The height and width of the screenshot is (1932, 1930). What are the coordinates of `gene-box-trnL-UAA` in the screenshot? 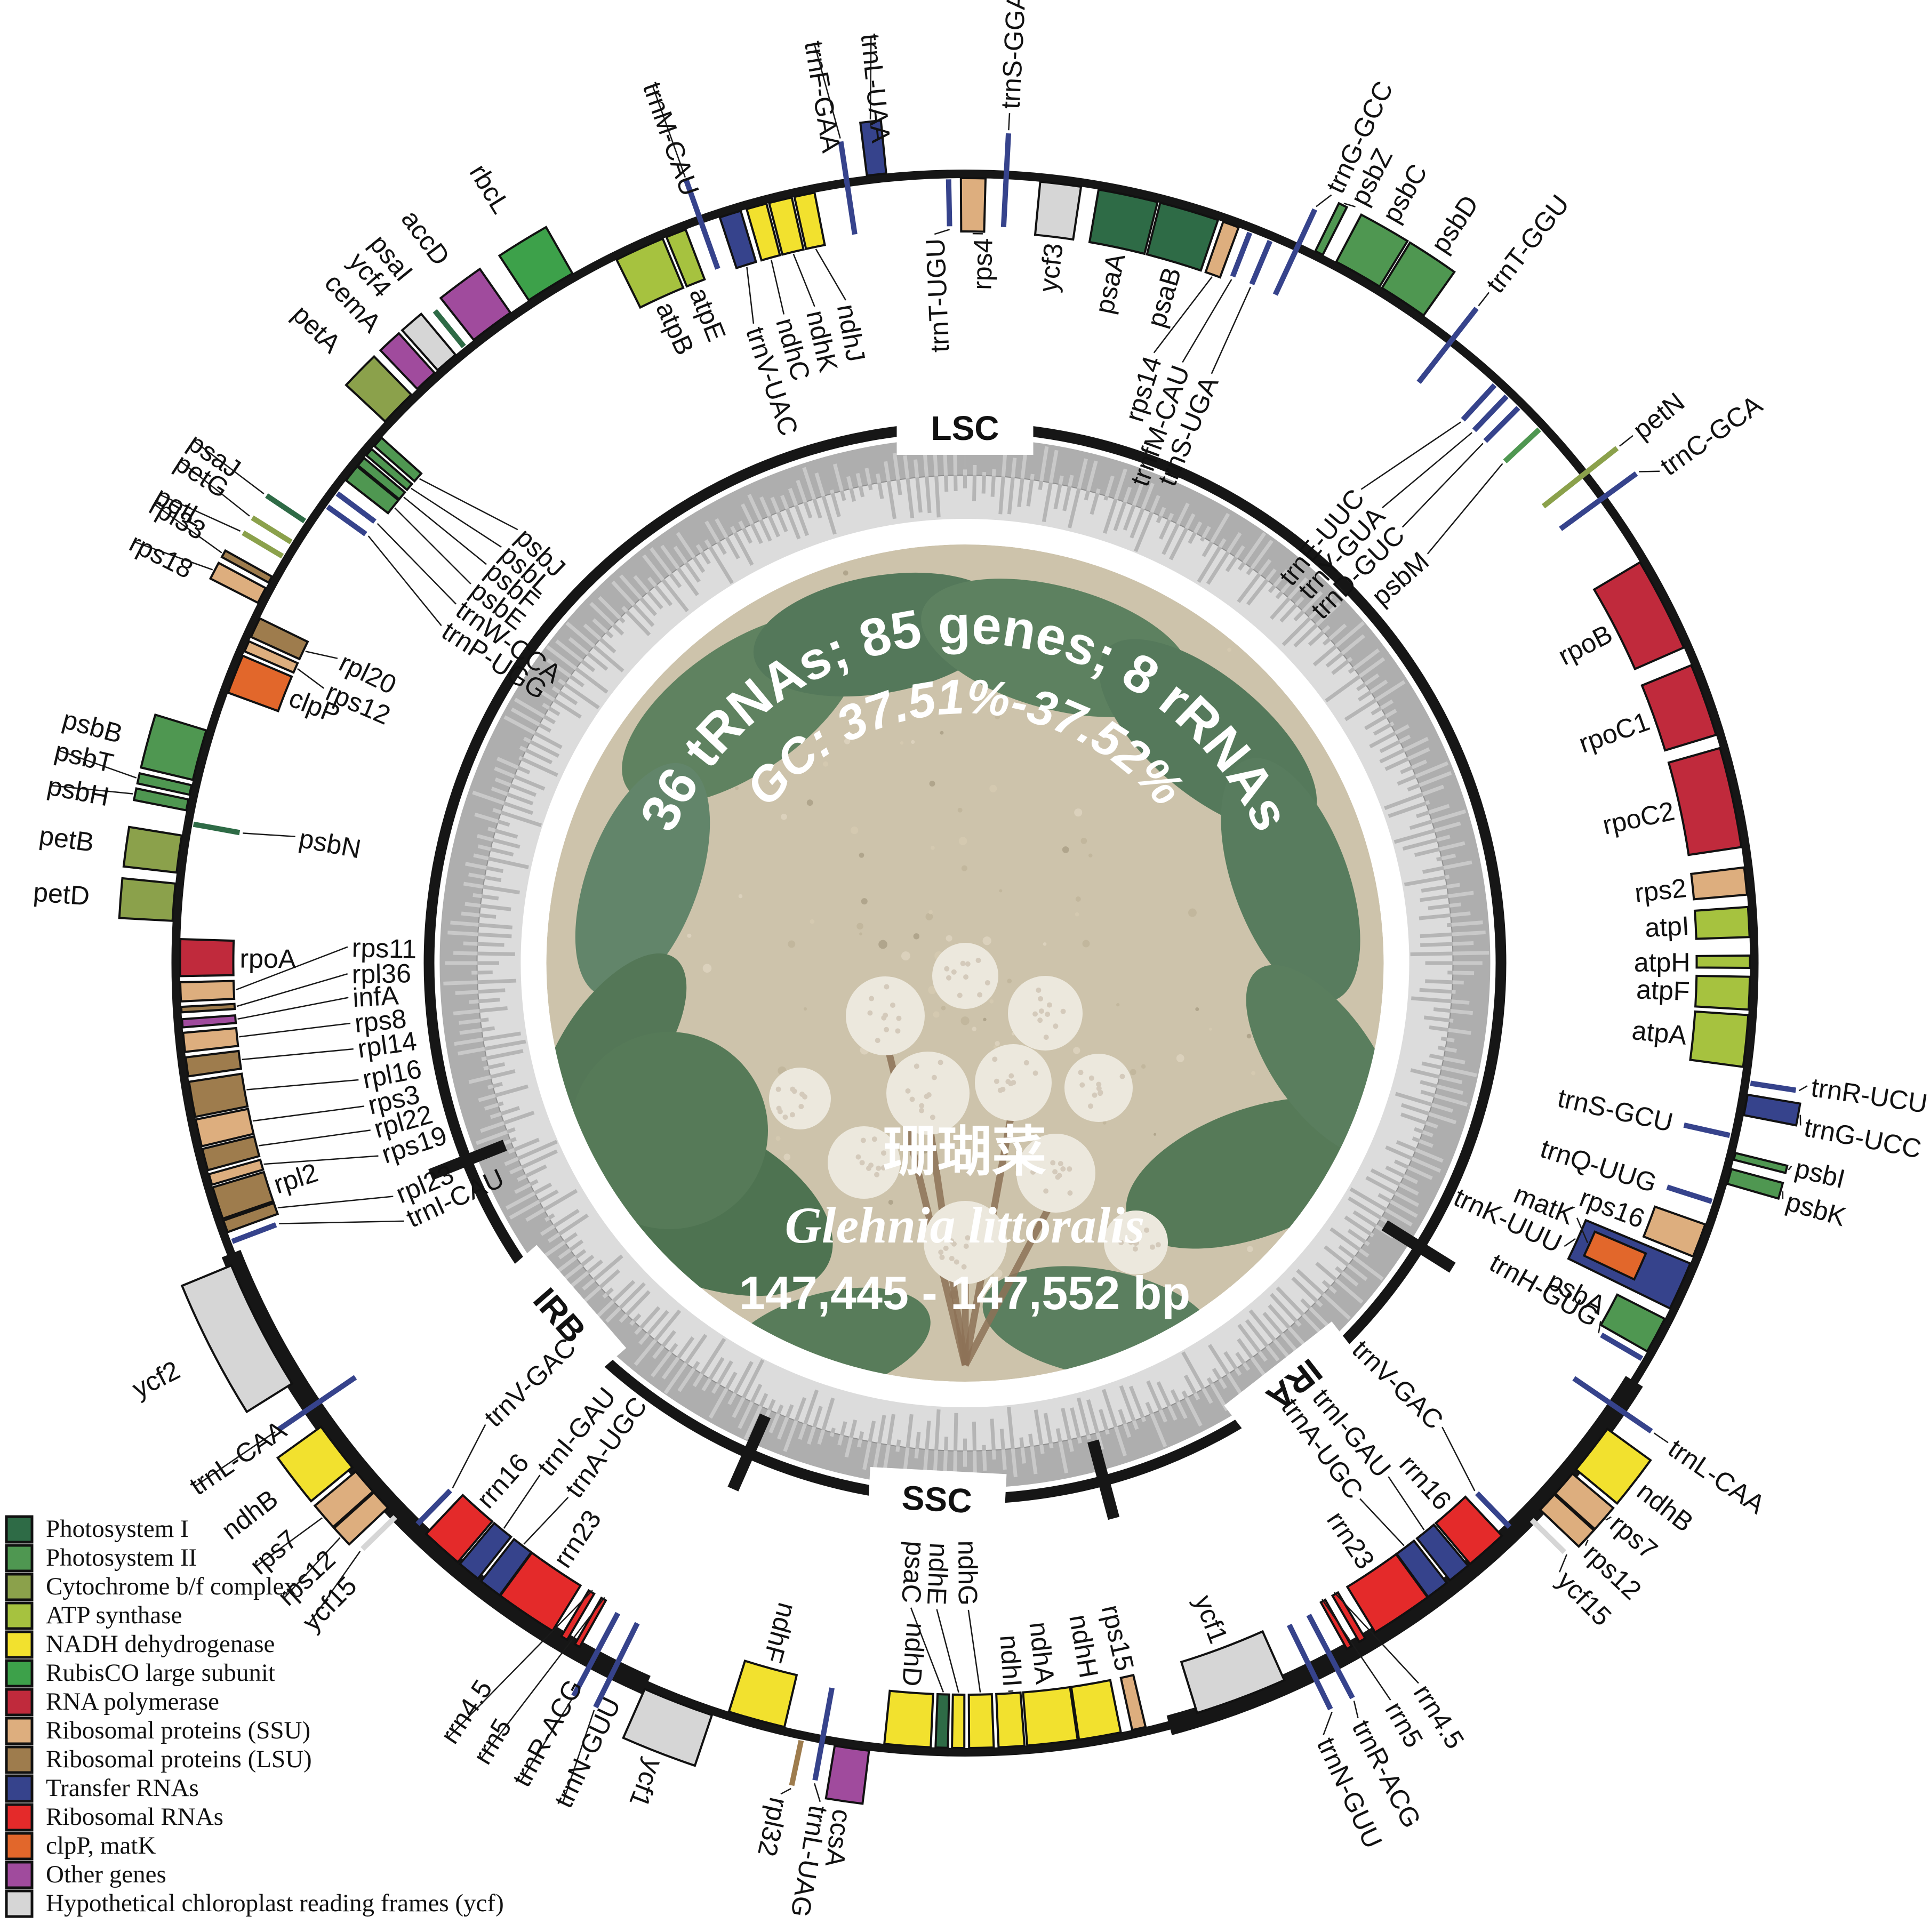 It's located at (873, 148).